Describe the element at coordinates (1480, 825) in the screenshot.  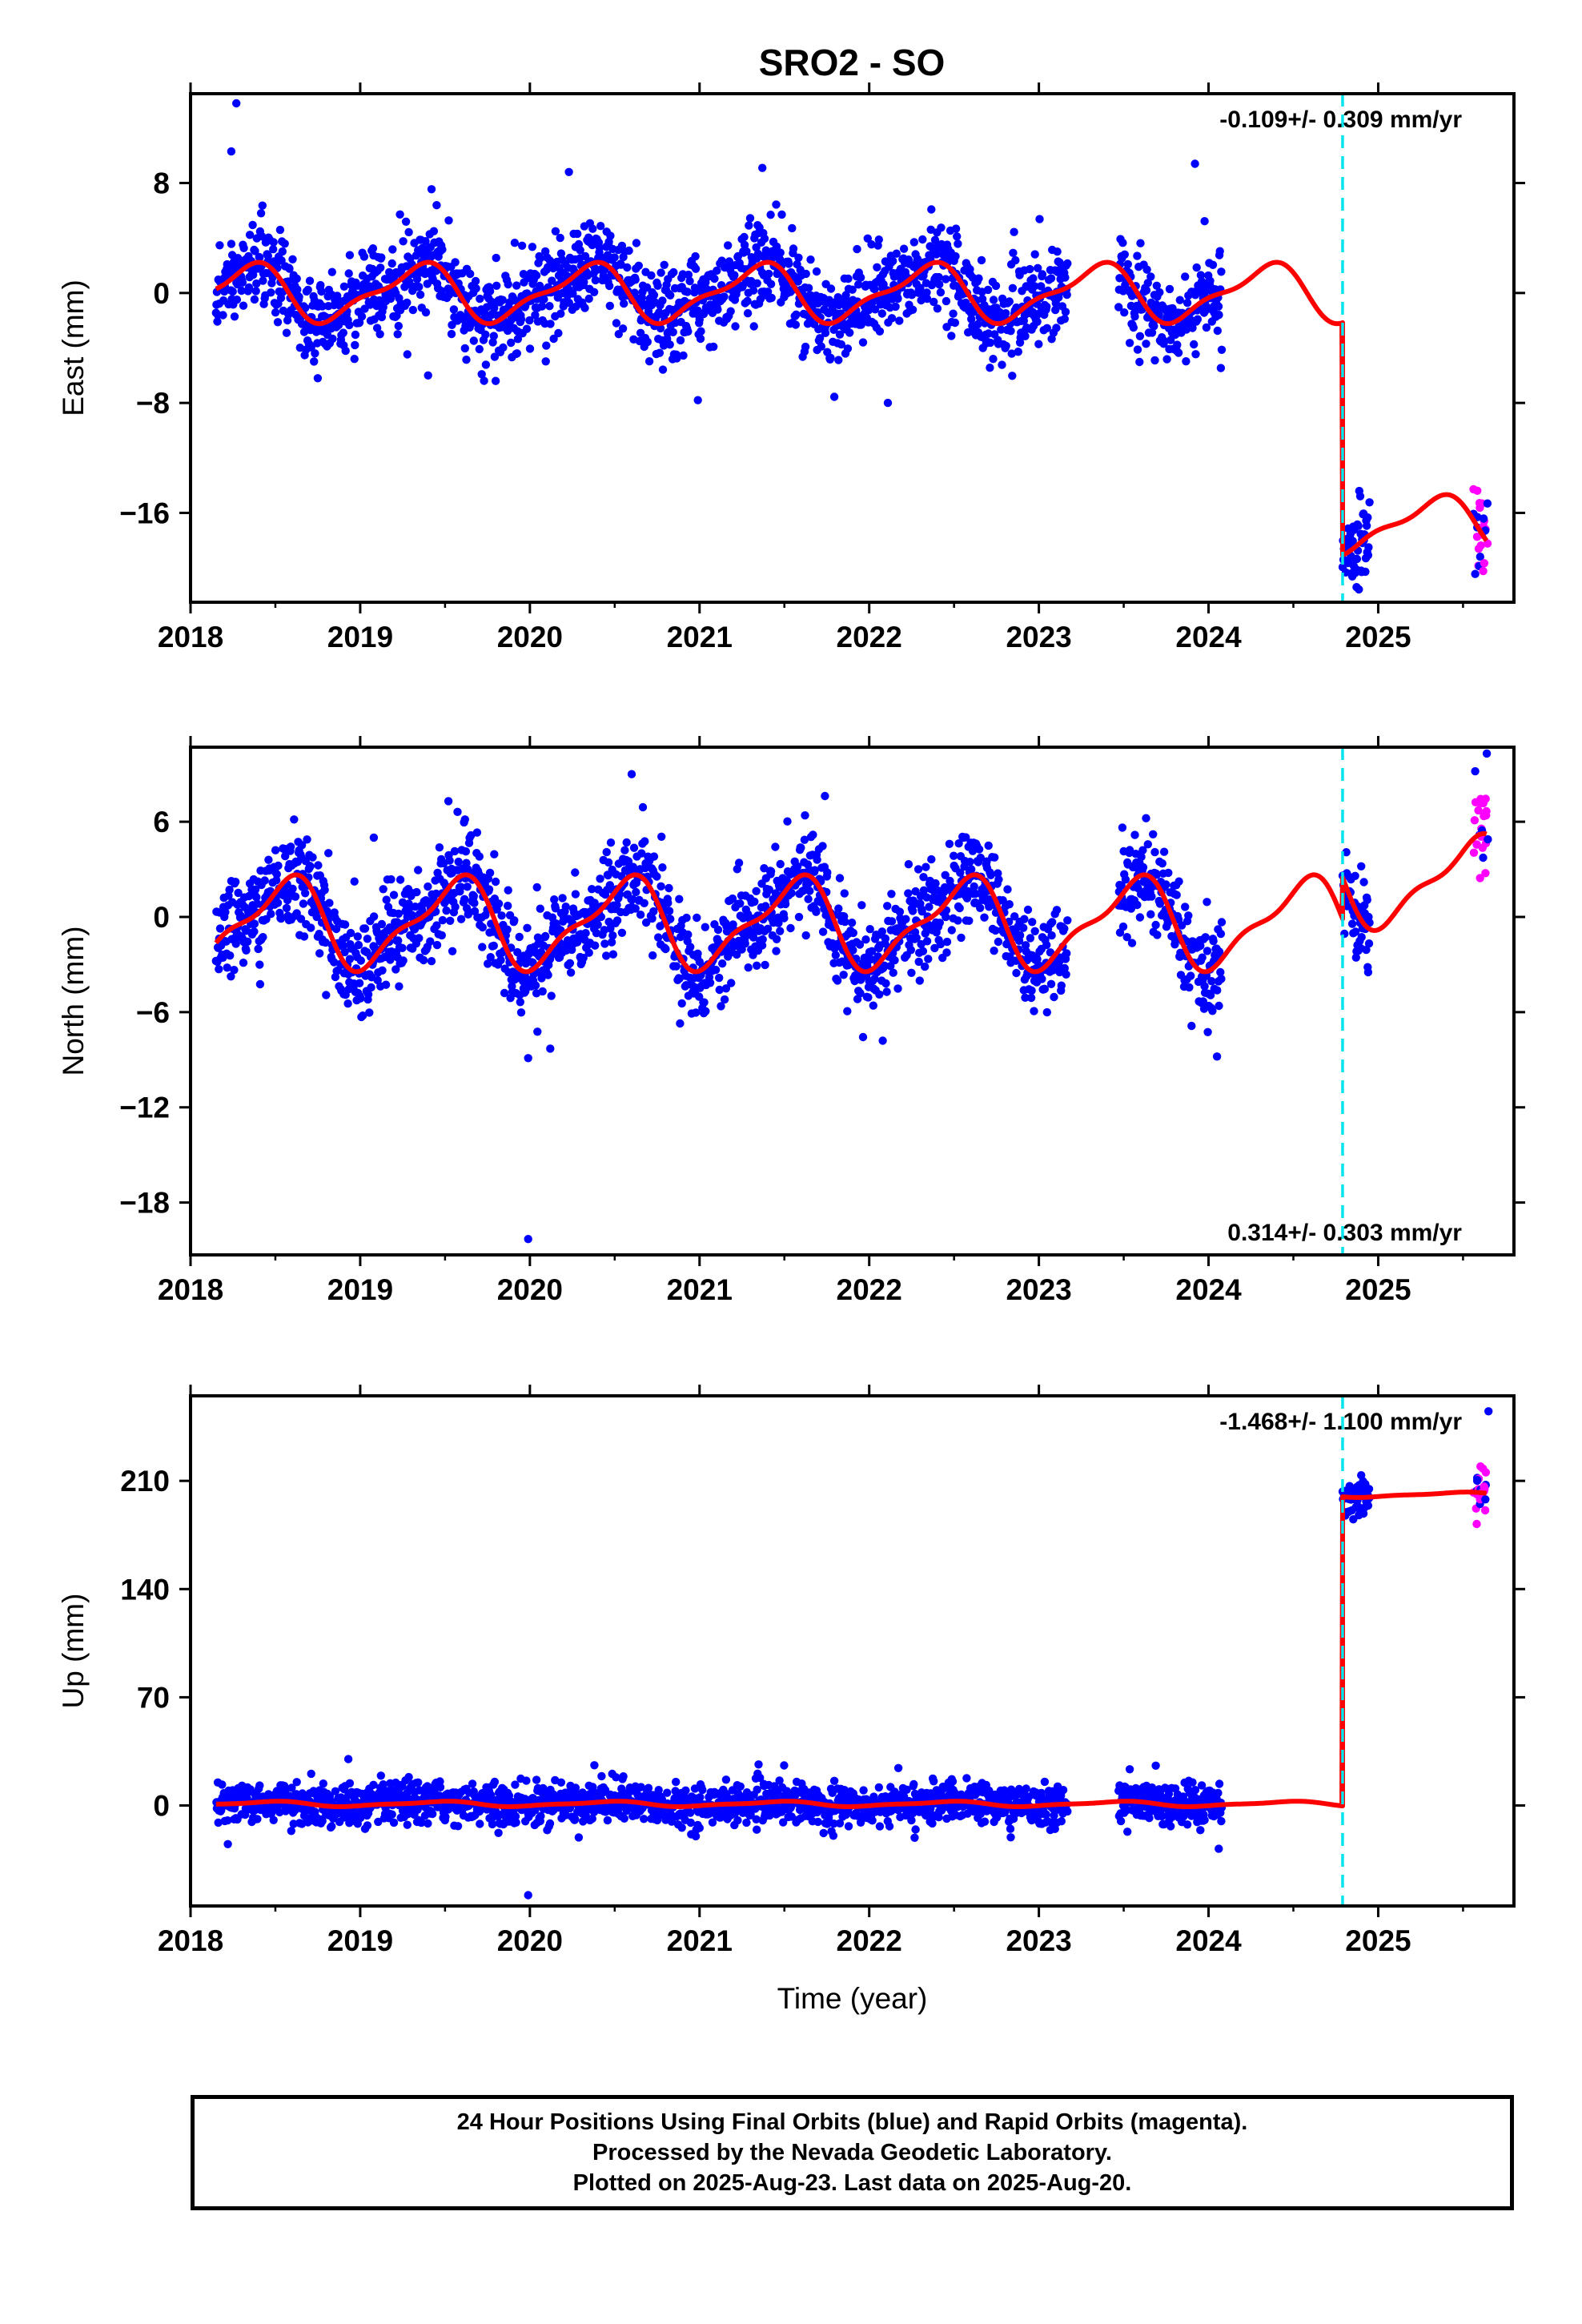
I see `rapid-orbit-points` at that location.